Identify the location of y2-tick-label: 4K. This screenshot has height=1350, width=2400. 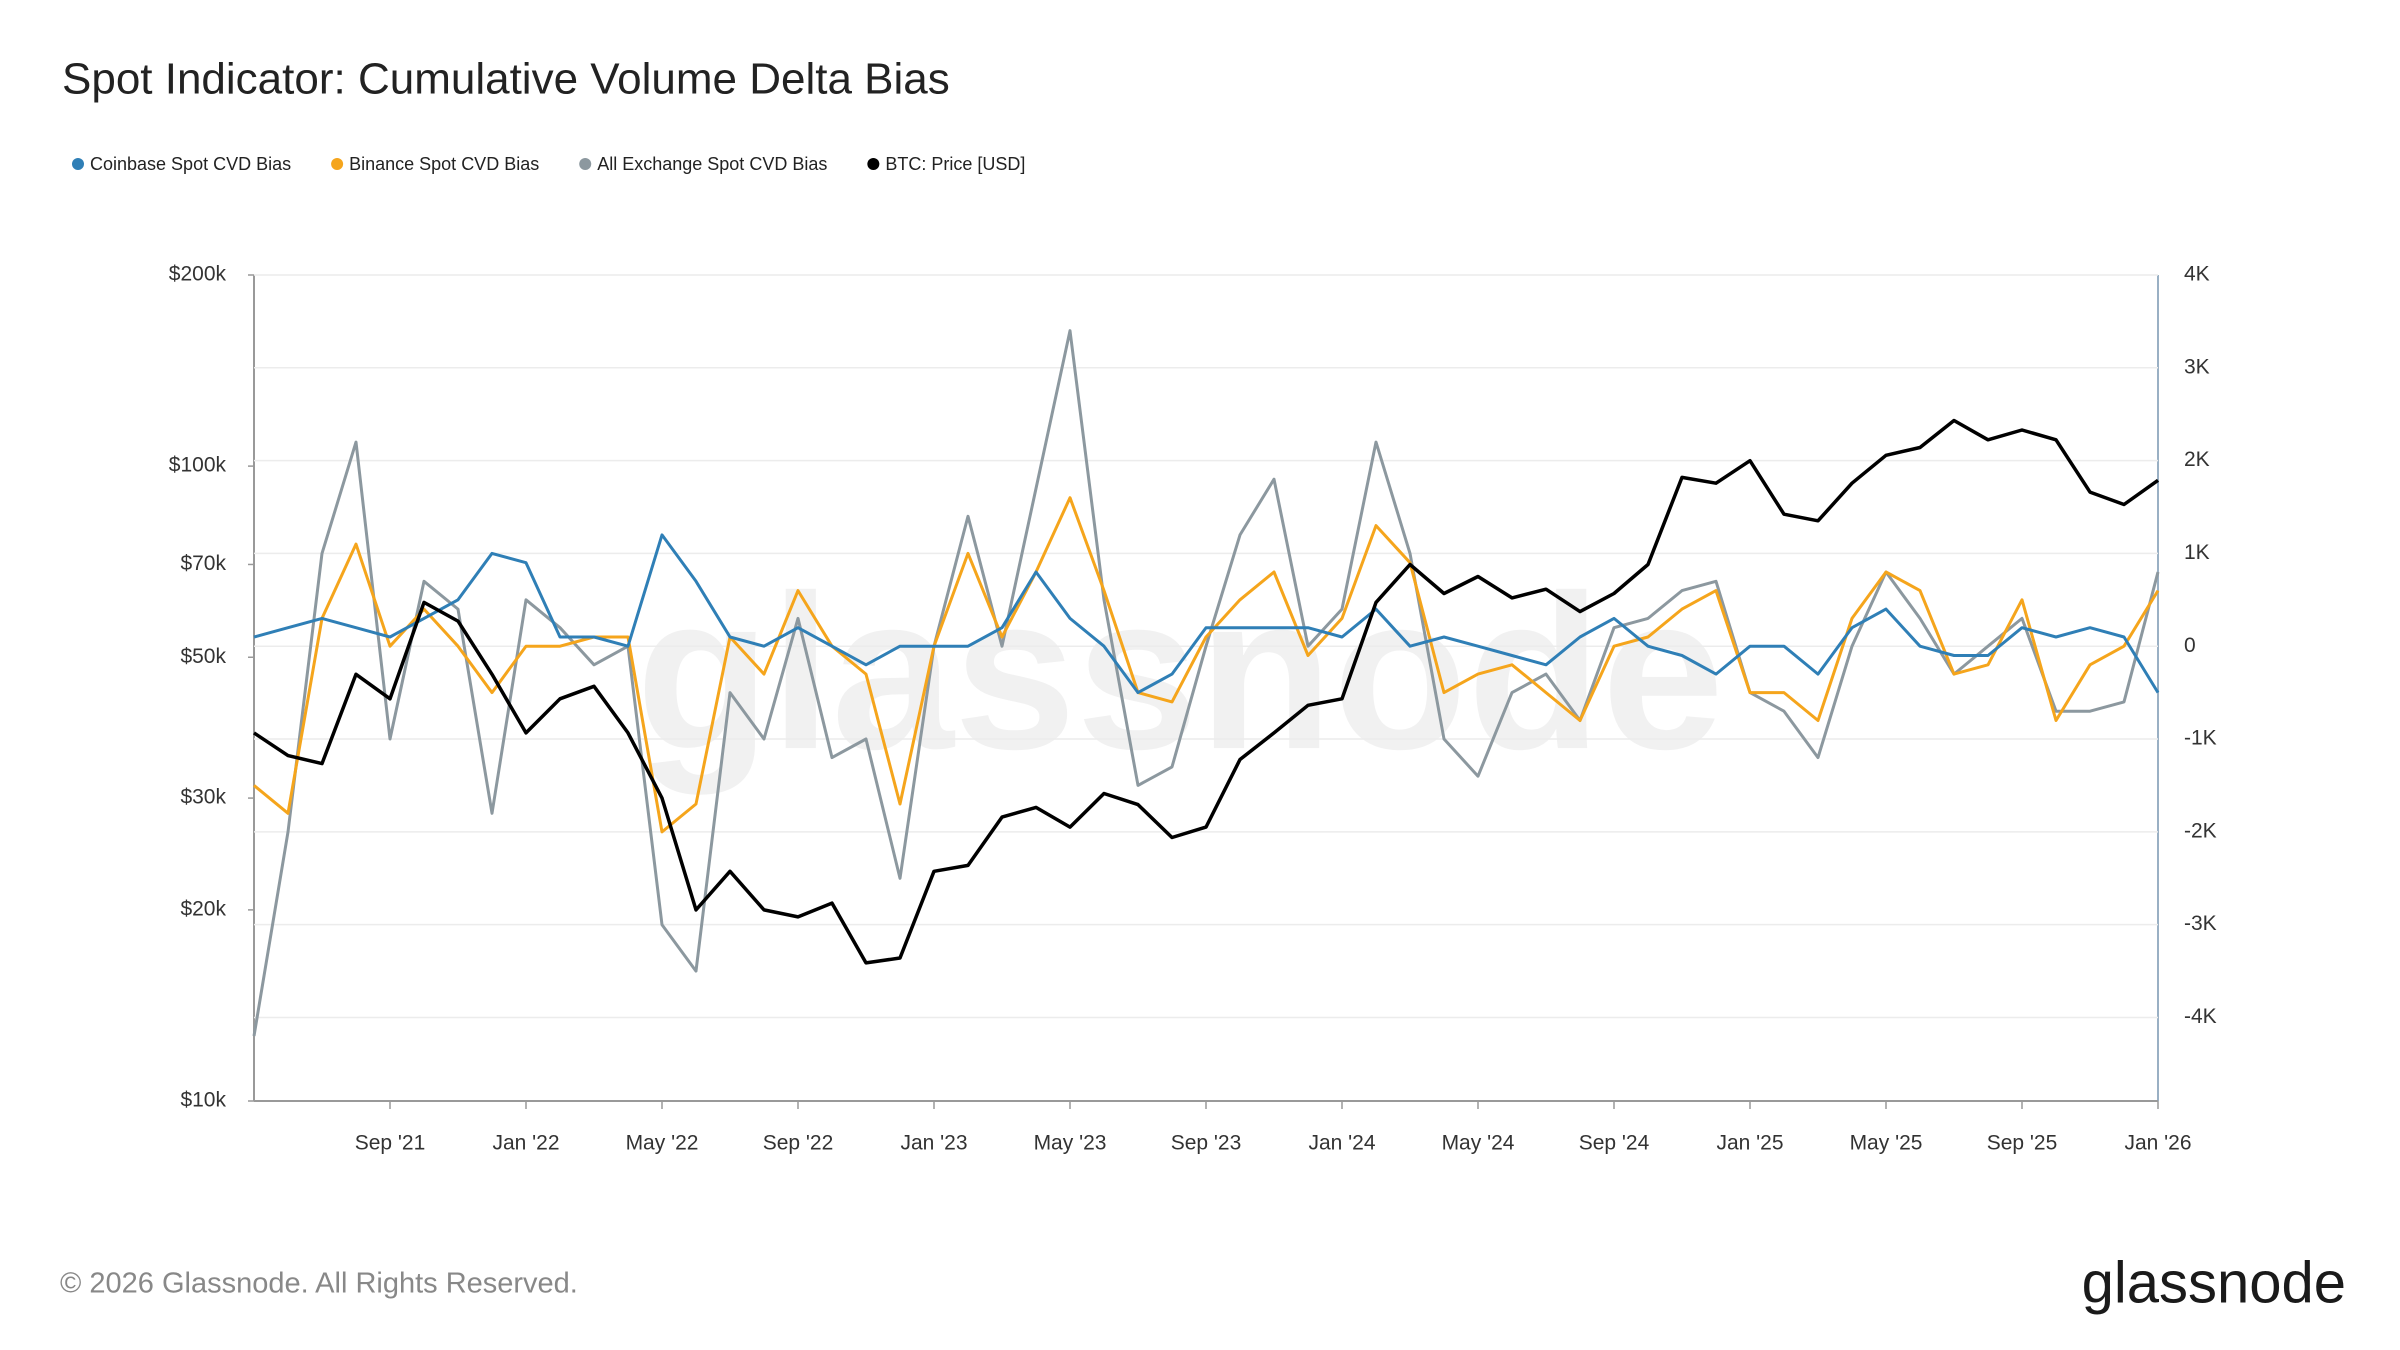
(2197, 274).